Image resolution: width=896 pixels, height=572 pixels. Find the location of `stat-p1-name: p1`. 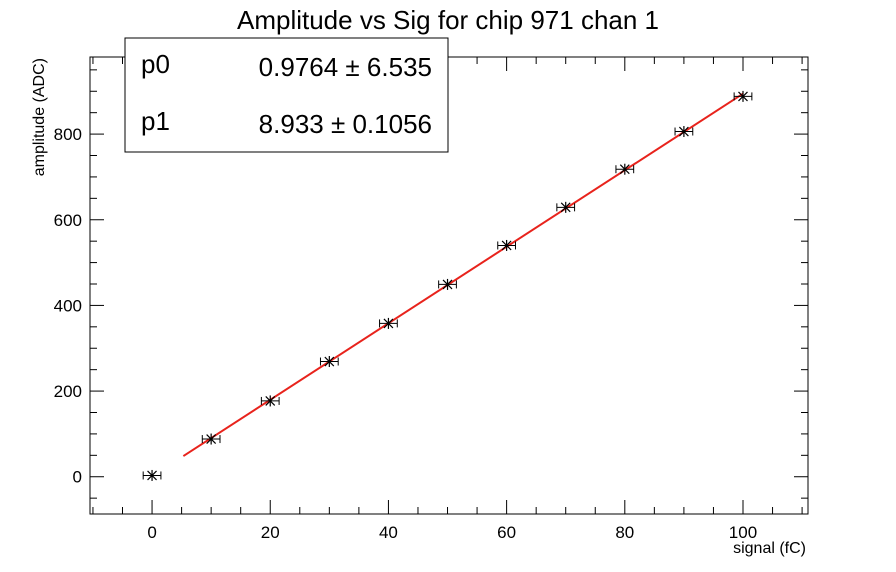

stat-p1-name: p1 is located at coordinates (155, 121).